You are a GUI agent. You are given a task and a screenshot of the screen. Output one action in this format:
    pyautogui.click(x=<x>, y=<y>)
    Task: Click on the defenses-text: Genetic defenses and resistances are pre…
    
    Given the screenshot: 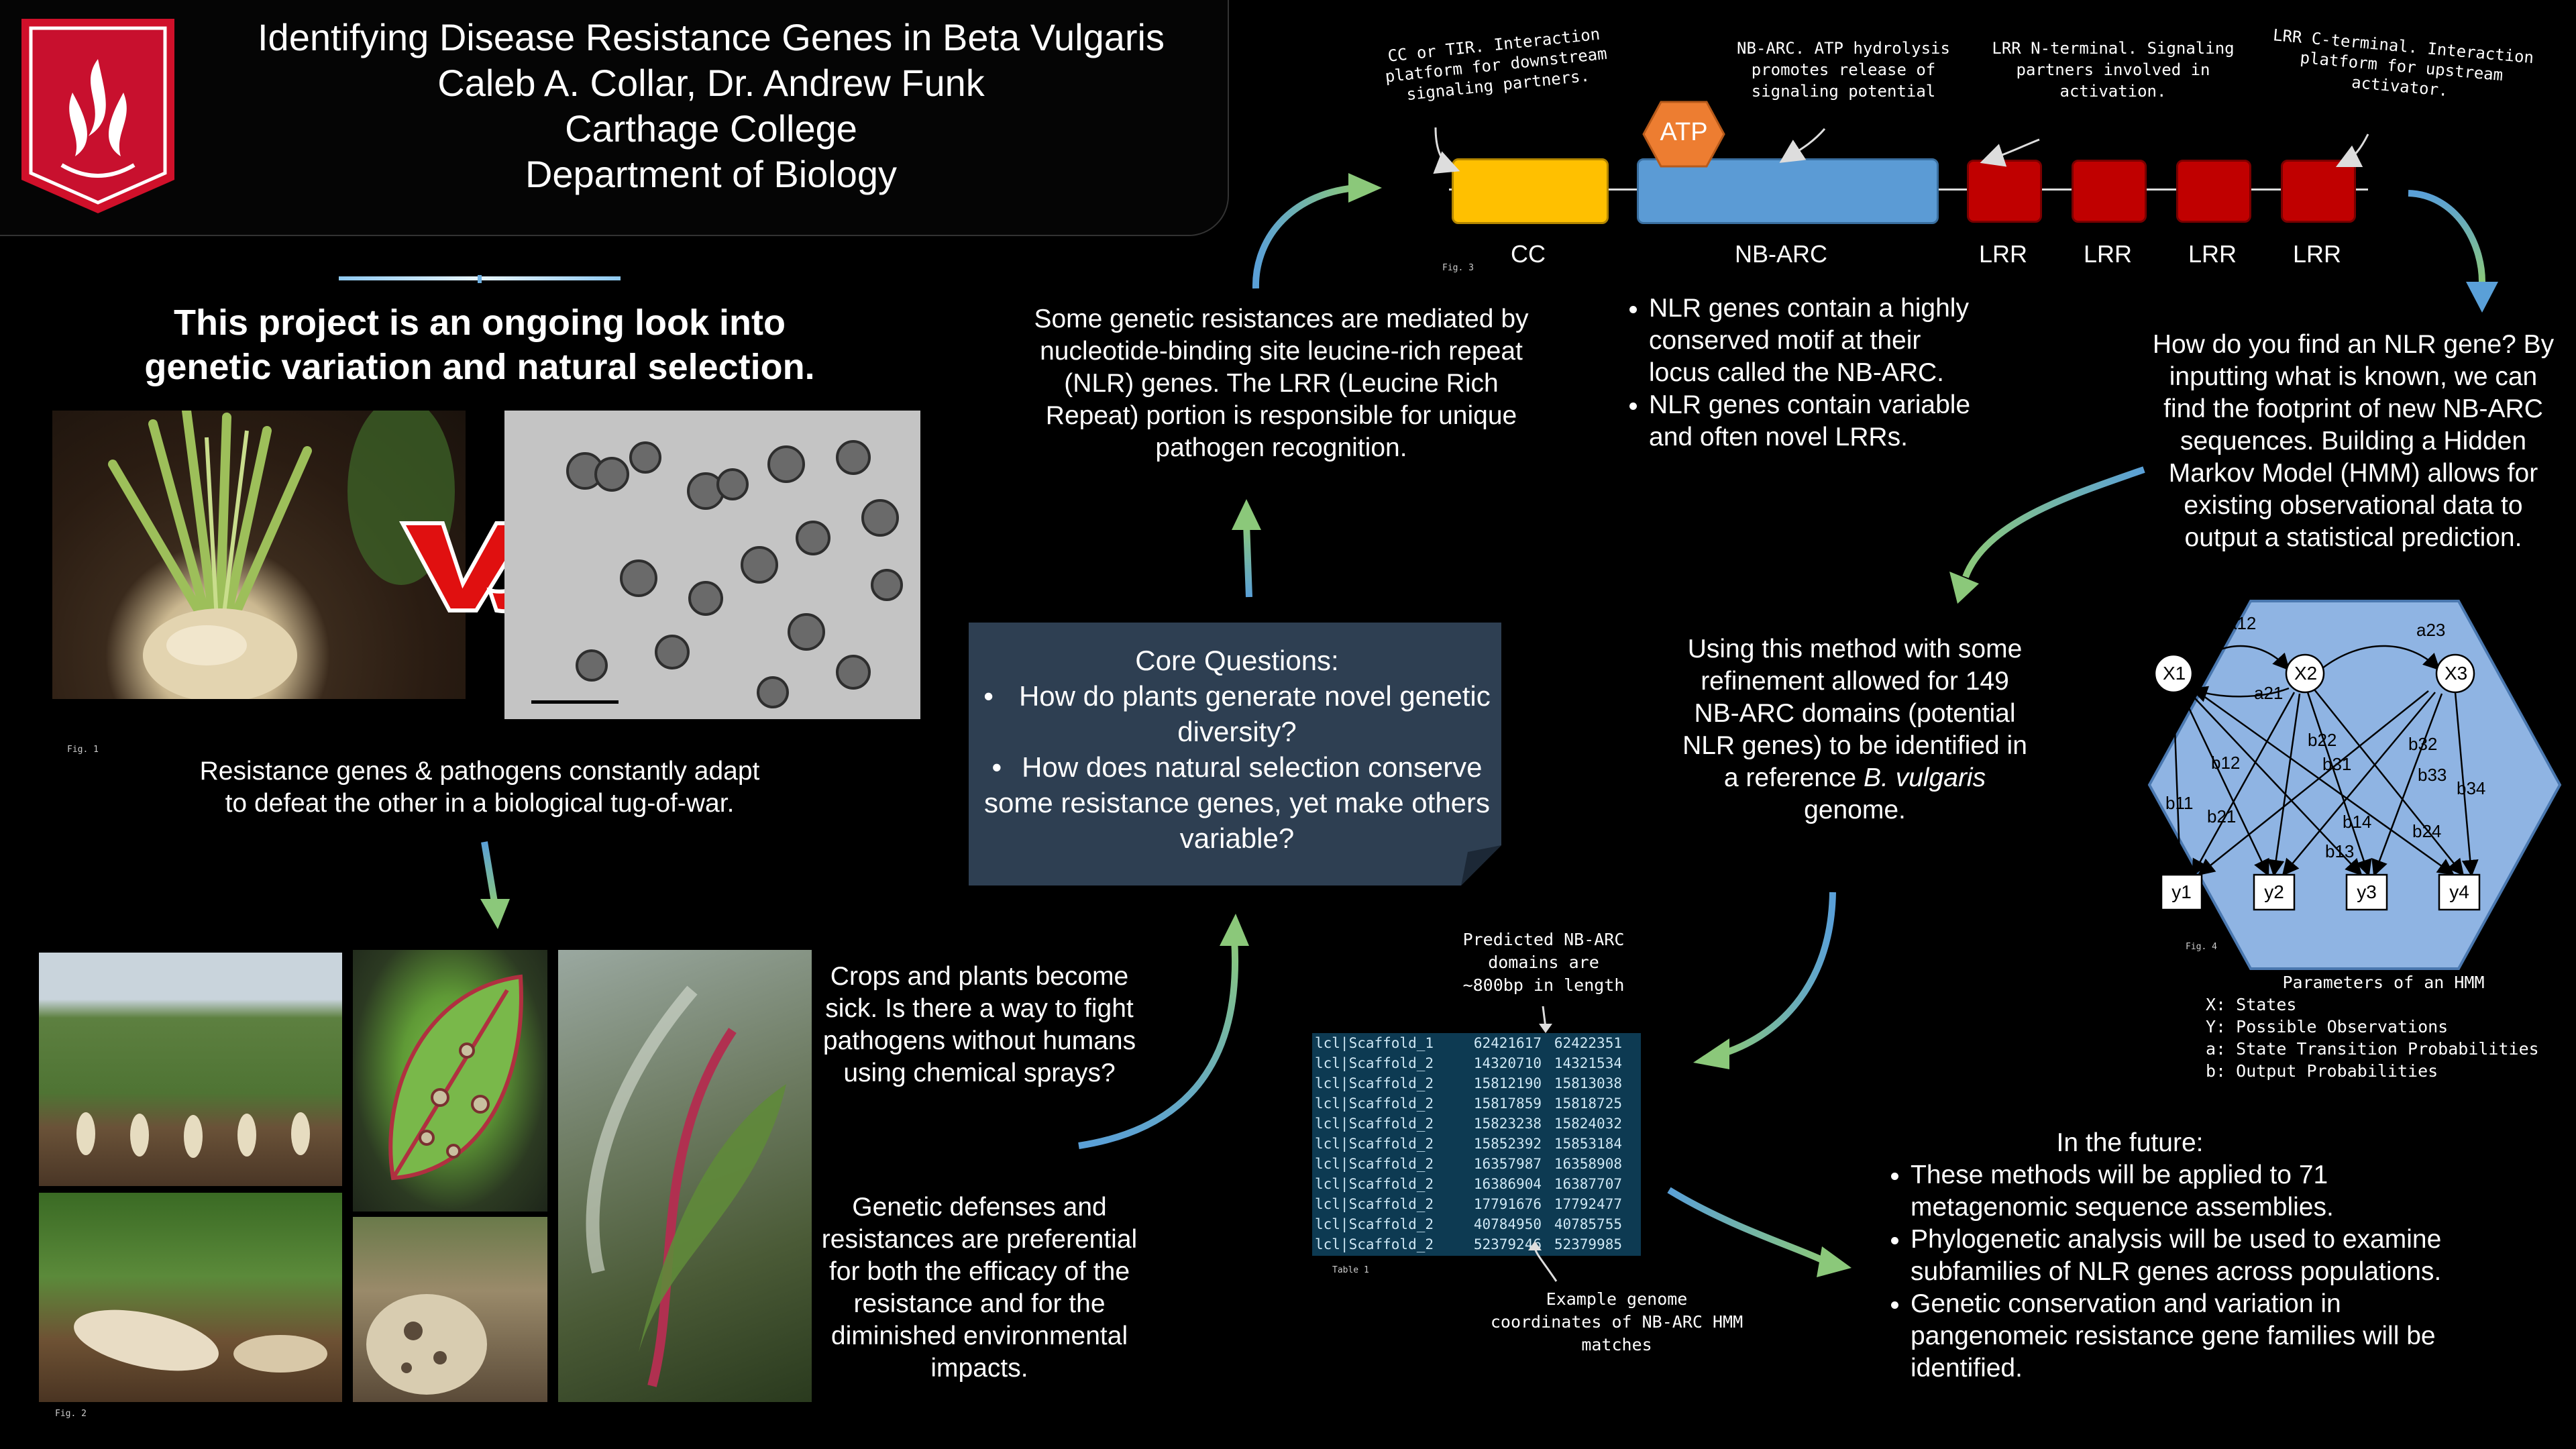 What is the action you would take?
    pyautogui.click(x=979, y=1288)
    